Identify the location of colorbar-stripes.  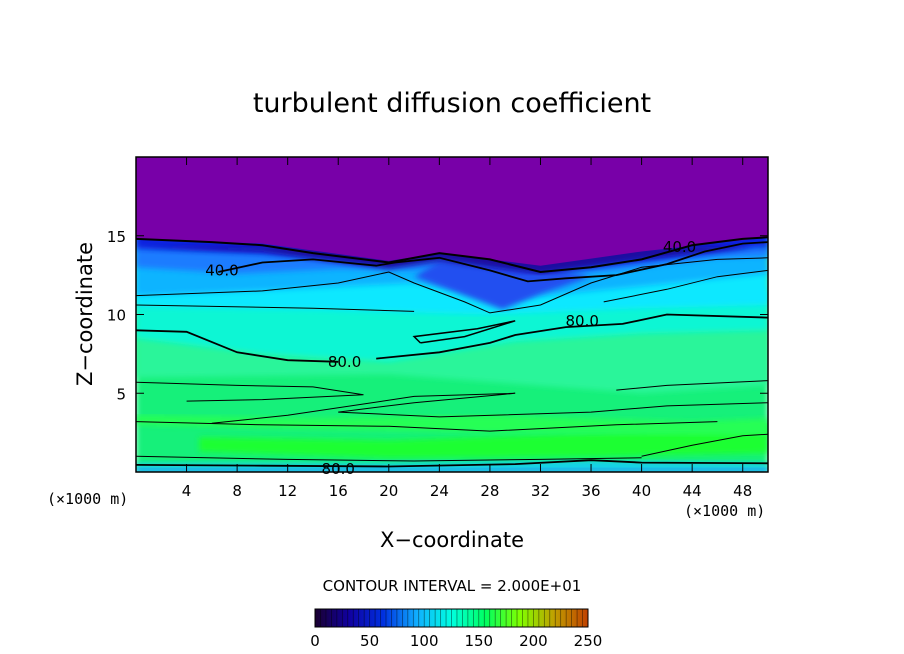
(451, 618).